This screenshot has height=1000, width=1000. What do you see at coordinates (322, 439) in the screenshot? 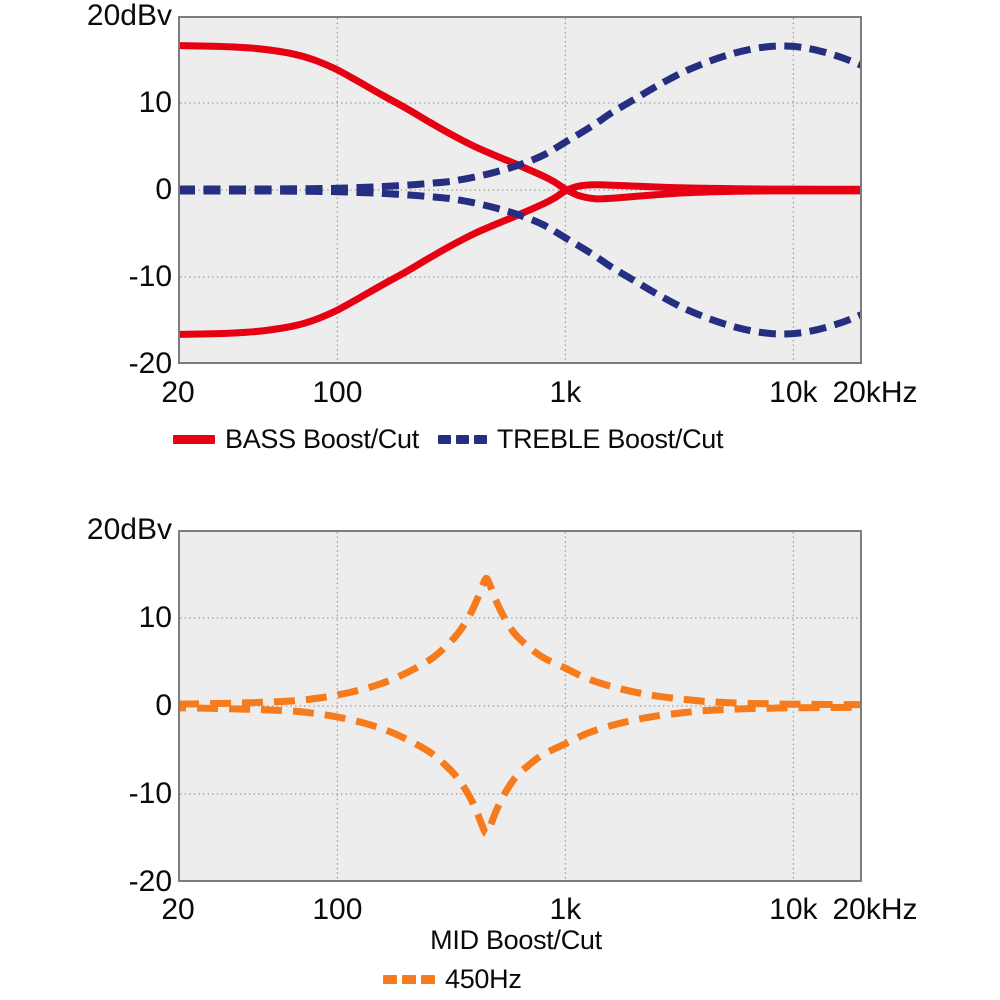
I see `legend-label: BASS Boost/Cut` at bounding box center [322, 439].